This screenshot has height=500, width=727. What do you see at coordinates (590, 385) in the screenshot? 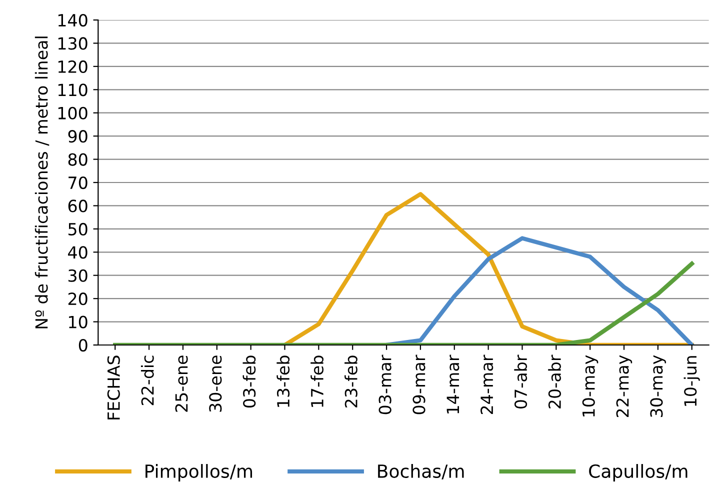
I see `x-tick-label: 10-may` at bounding box center [590, 385].